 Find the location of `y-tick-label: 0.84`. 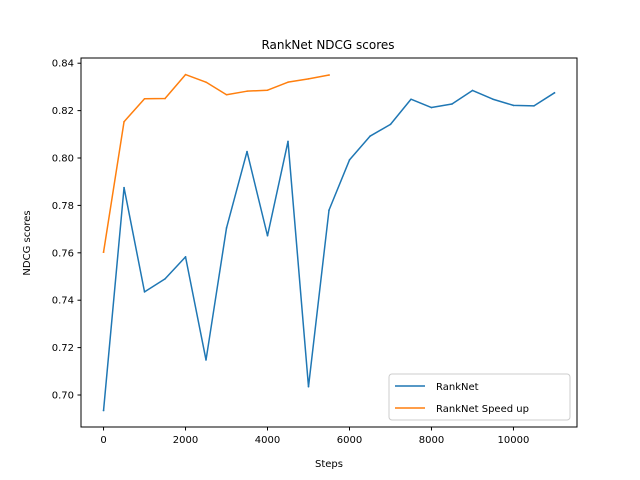

y-tick-label: 0.84 is located at coordinates (63, 64).